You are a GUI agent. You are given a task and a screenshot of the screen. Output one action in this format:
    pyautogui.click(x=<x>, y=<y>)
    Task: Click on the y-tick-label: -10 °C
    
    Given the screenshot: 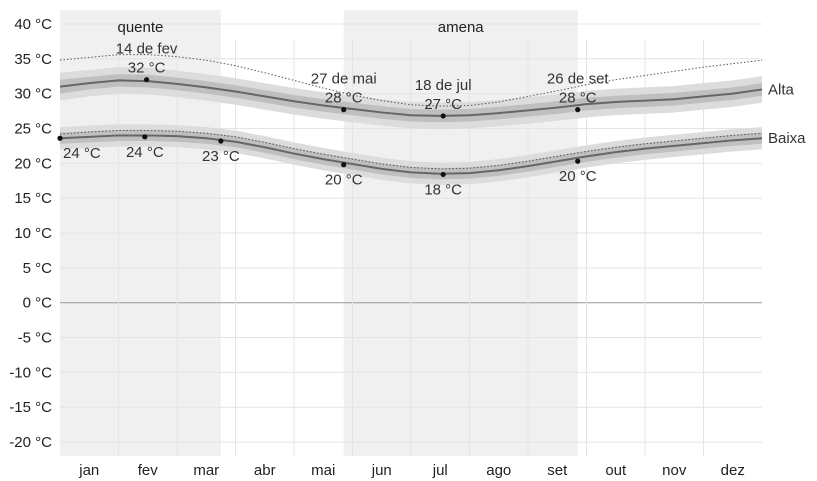 What is the action you would take?
    pyautogui.click(x=30, y=372)
    